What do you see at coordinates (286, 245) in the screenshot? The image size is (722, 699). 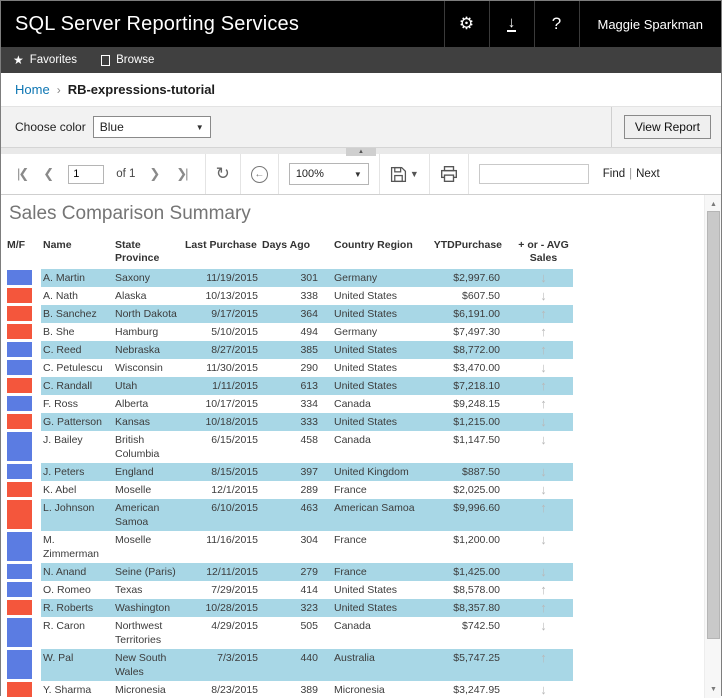 I see `column-header-days: Days Ago` at bounding box center [286, 245].